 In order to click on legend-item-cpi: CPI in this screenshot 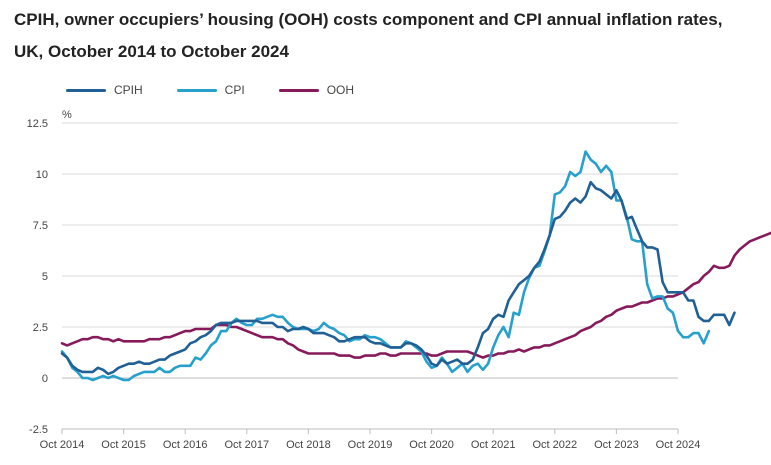, I will do `click(210, 90)`.